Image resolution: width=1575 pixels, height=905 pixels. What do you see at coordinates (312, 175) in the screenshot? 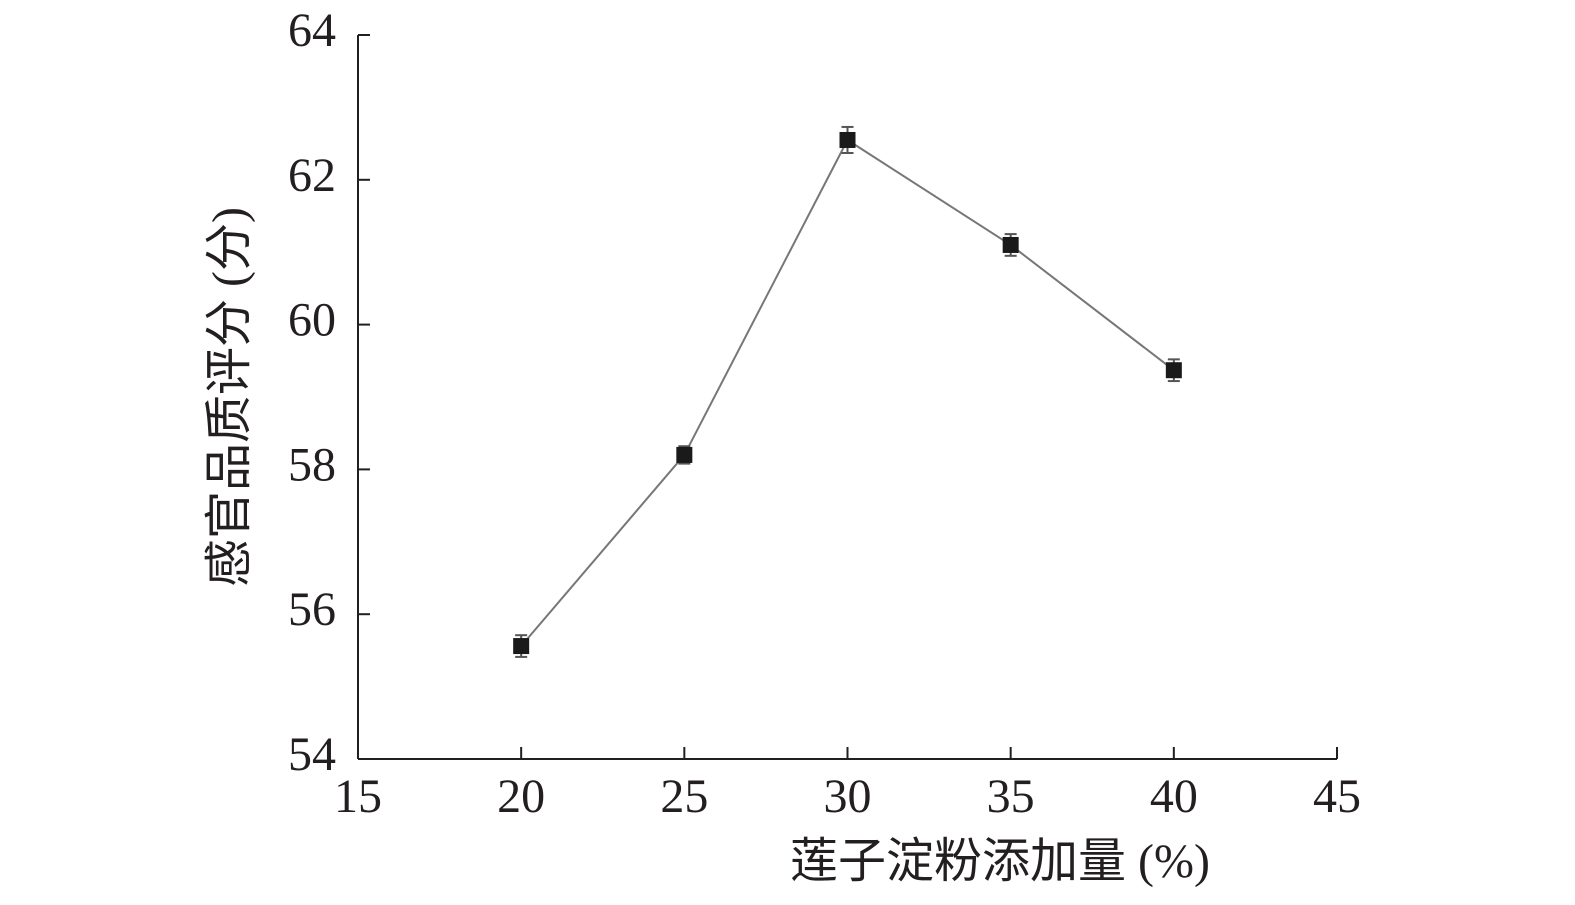
I see `y-tick-label: 62` at bounding box center [312, 175].